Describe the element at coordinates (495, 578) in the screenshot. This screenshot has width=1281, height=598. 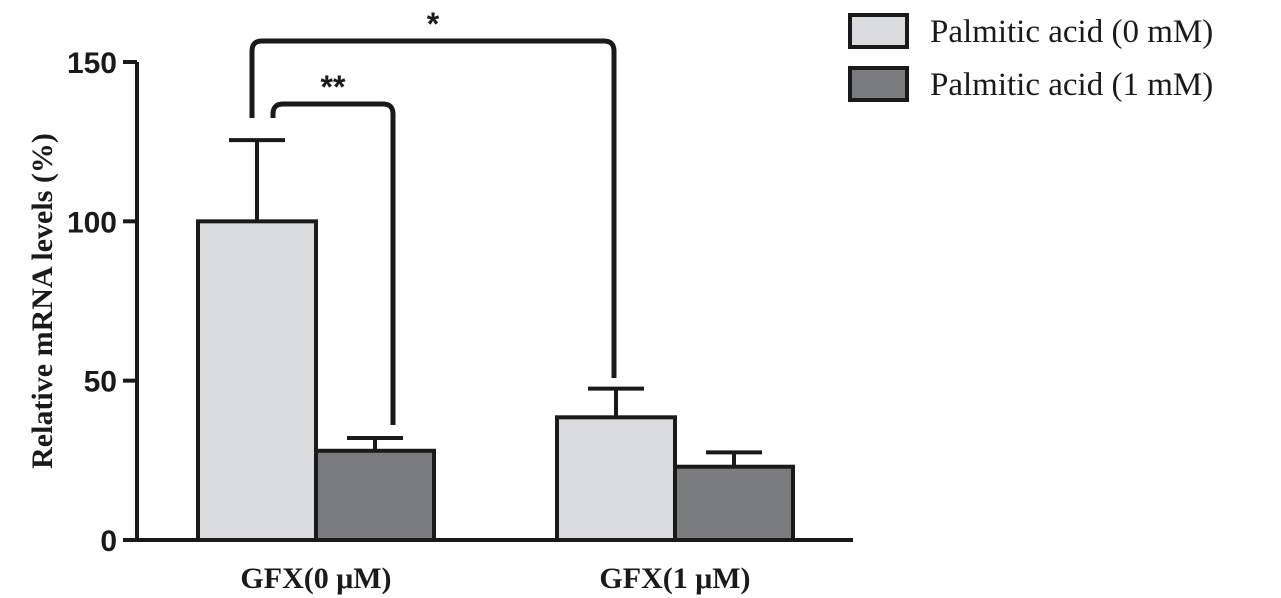
I see `x-tick-labels: GFX(0 μM) GFX(1 μM)` at that location.